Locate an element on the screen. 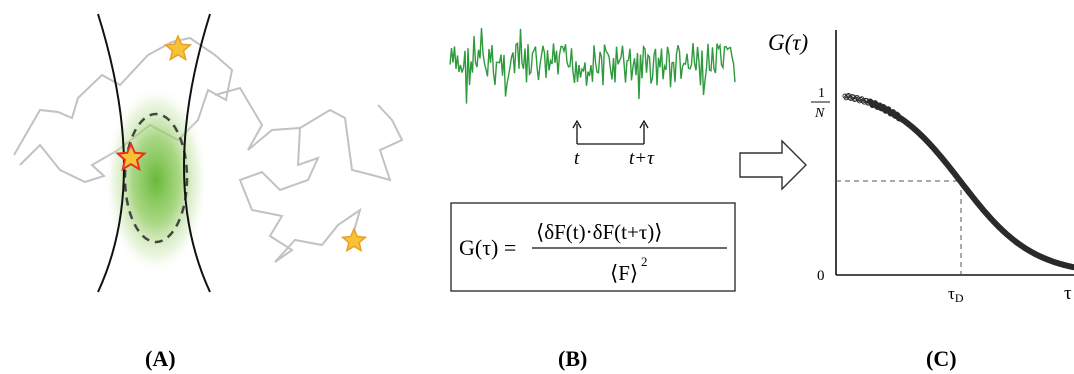 Image resolution: width=1074 pixels, height=374 pixels. arrow-icon is located at coordinates (773, 165).